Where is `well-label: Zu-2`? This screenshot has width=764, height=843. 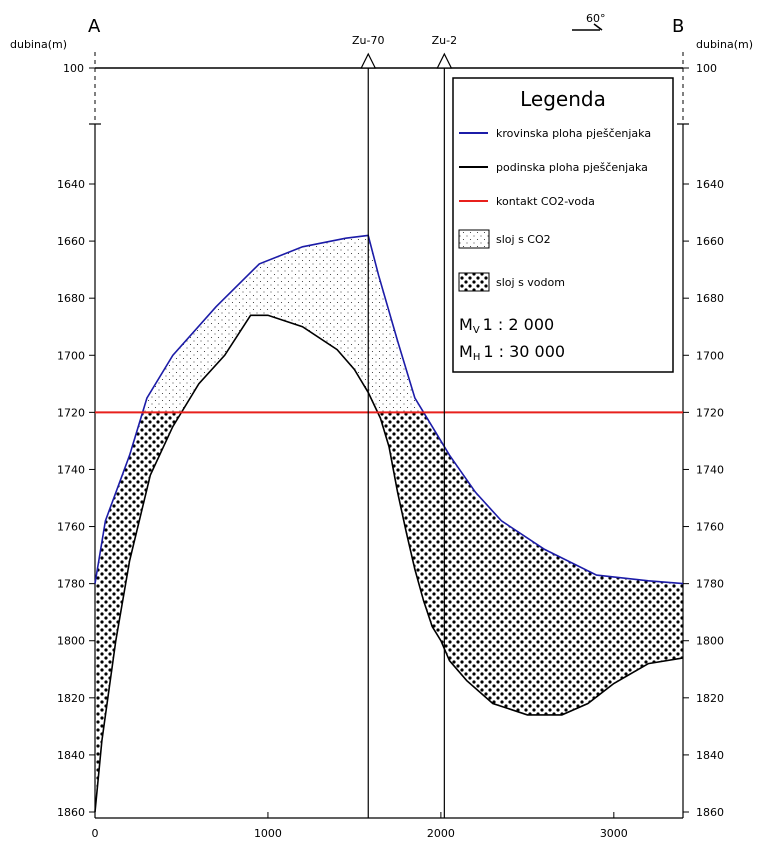
well-label: Zu-2 is located at coordinates (444, 40).